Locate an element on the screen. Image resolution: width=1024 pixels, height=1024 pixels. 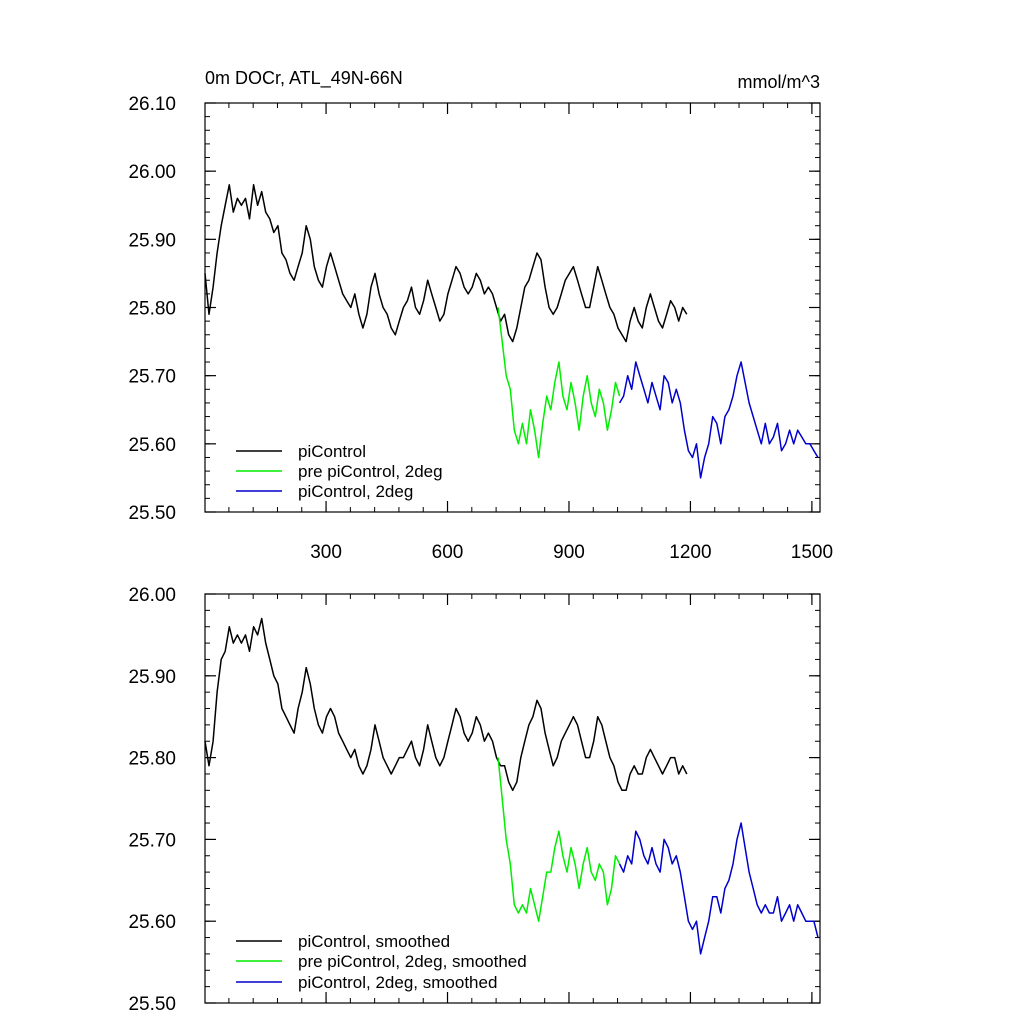
x-tick-label: 900 is located at coordinates (569, 552).